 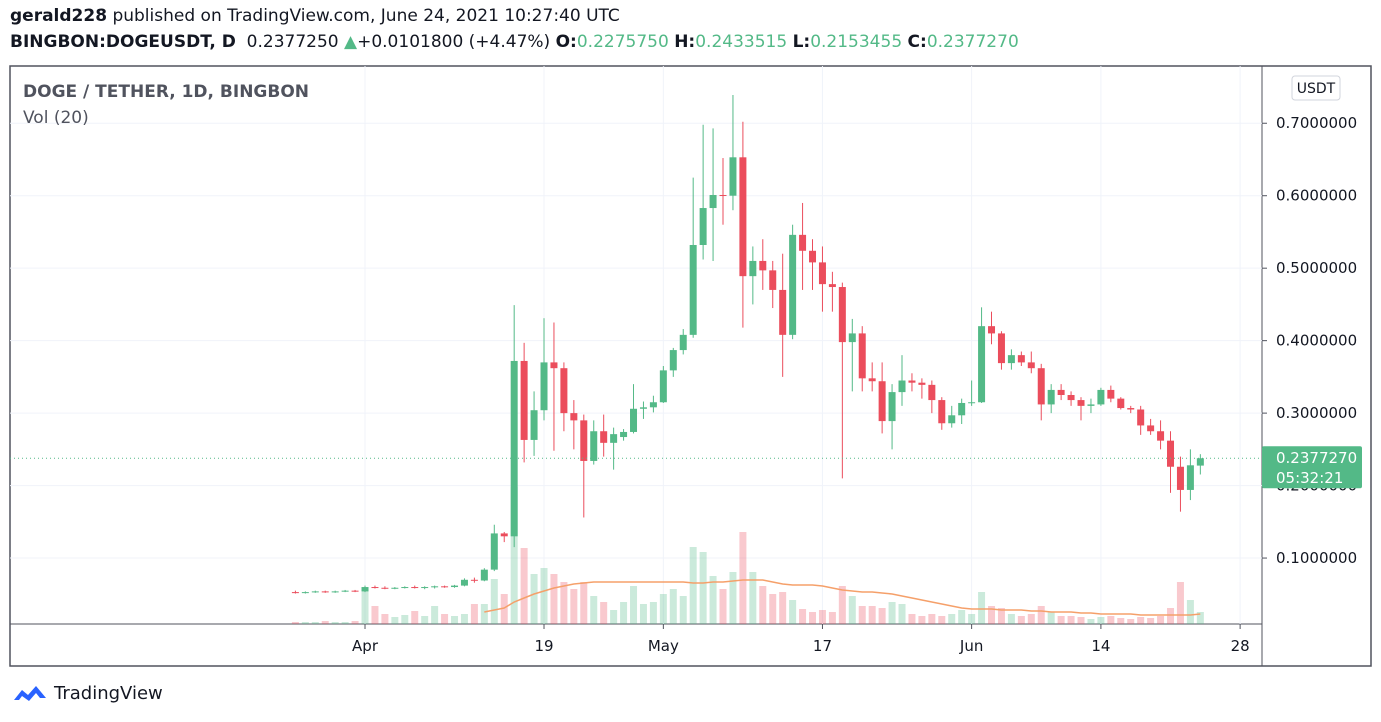 What do you see at coordinates (1240, 646) in the screenshot?
I see `x-tick-label: 28` at bounding box center [1240, 646].